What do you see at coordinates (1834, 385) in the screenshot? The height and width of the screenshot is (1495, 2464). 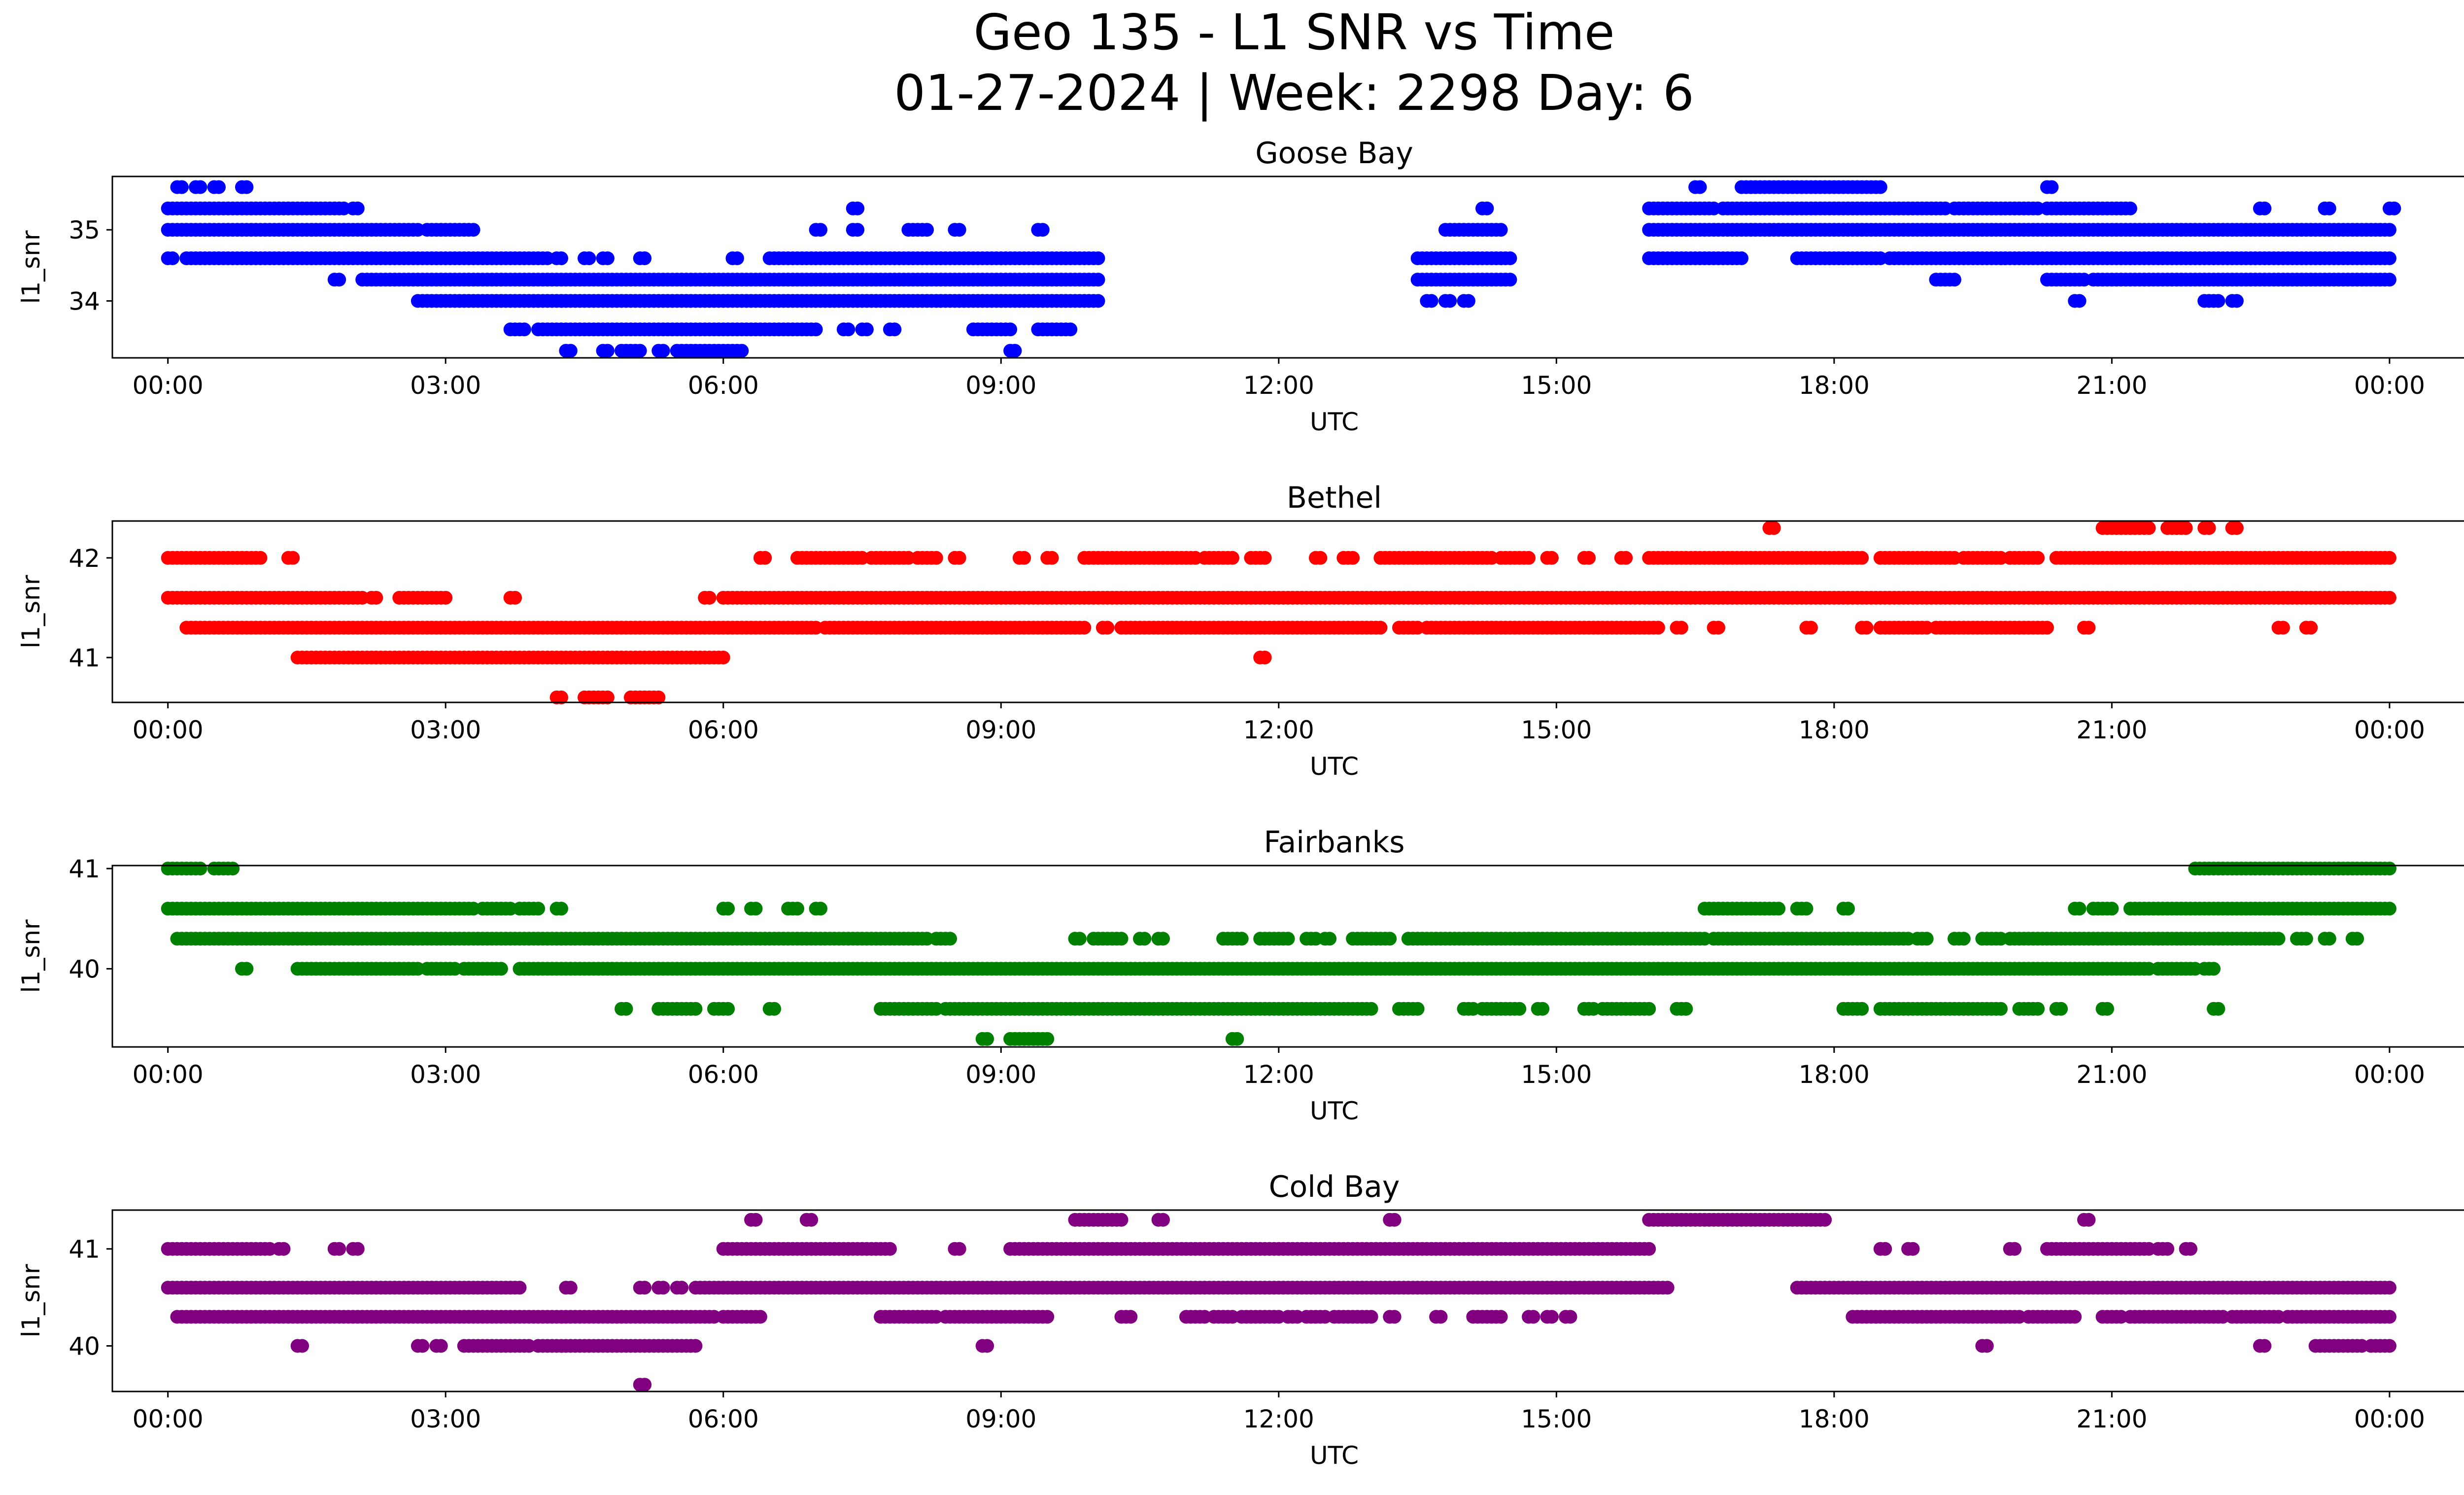 I see `x-tick-label: 18:00` at bounding box center [1834, 385].